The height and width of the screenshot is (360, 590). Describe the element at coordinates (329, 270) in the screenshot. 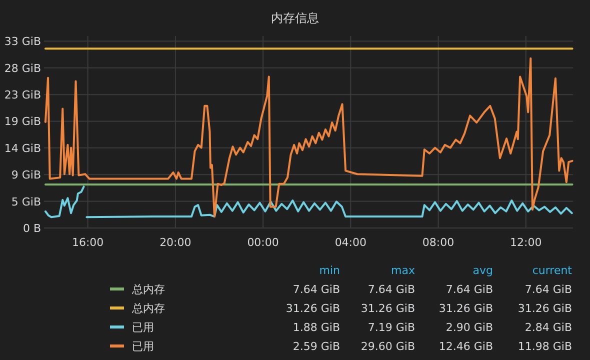

I see `text: min` at that location.